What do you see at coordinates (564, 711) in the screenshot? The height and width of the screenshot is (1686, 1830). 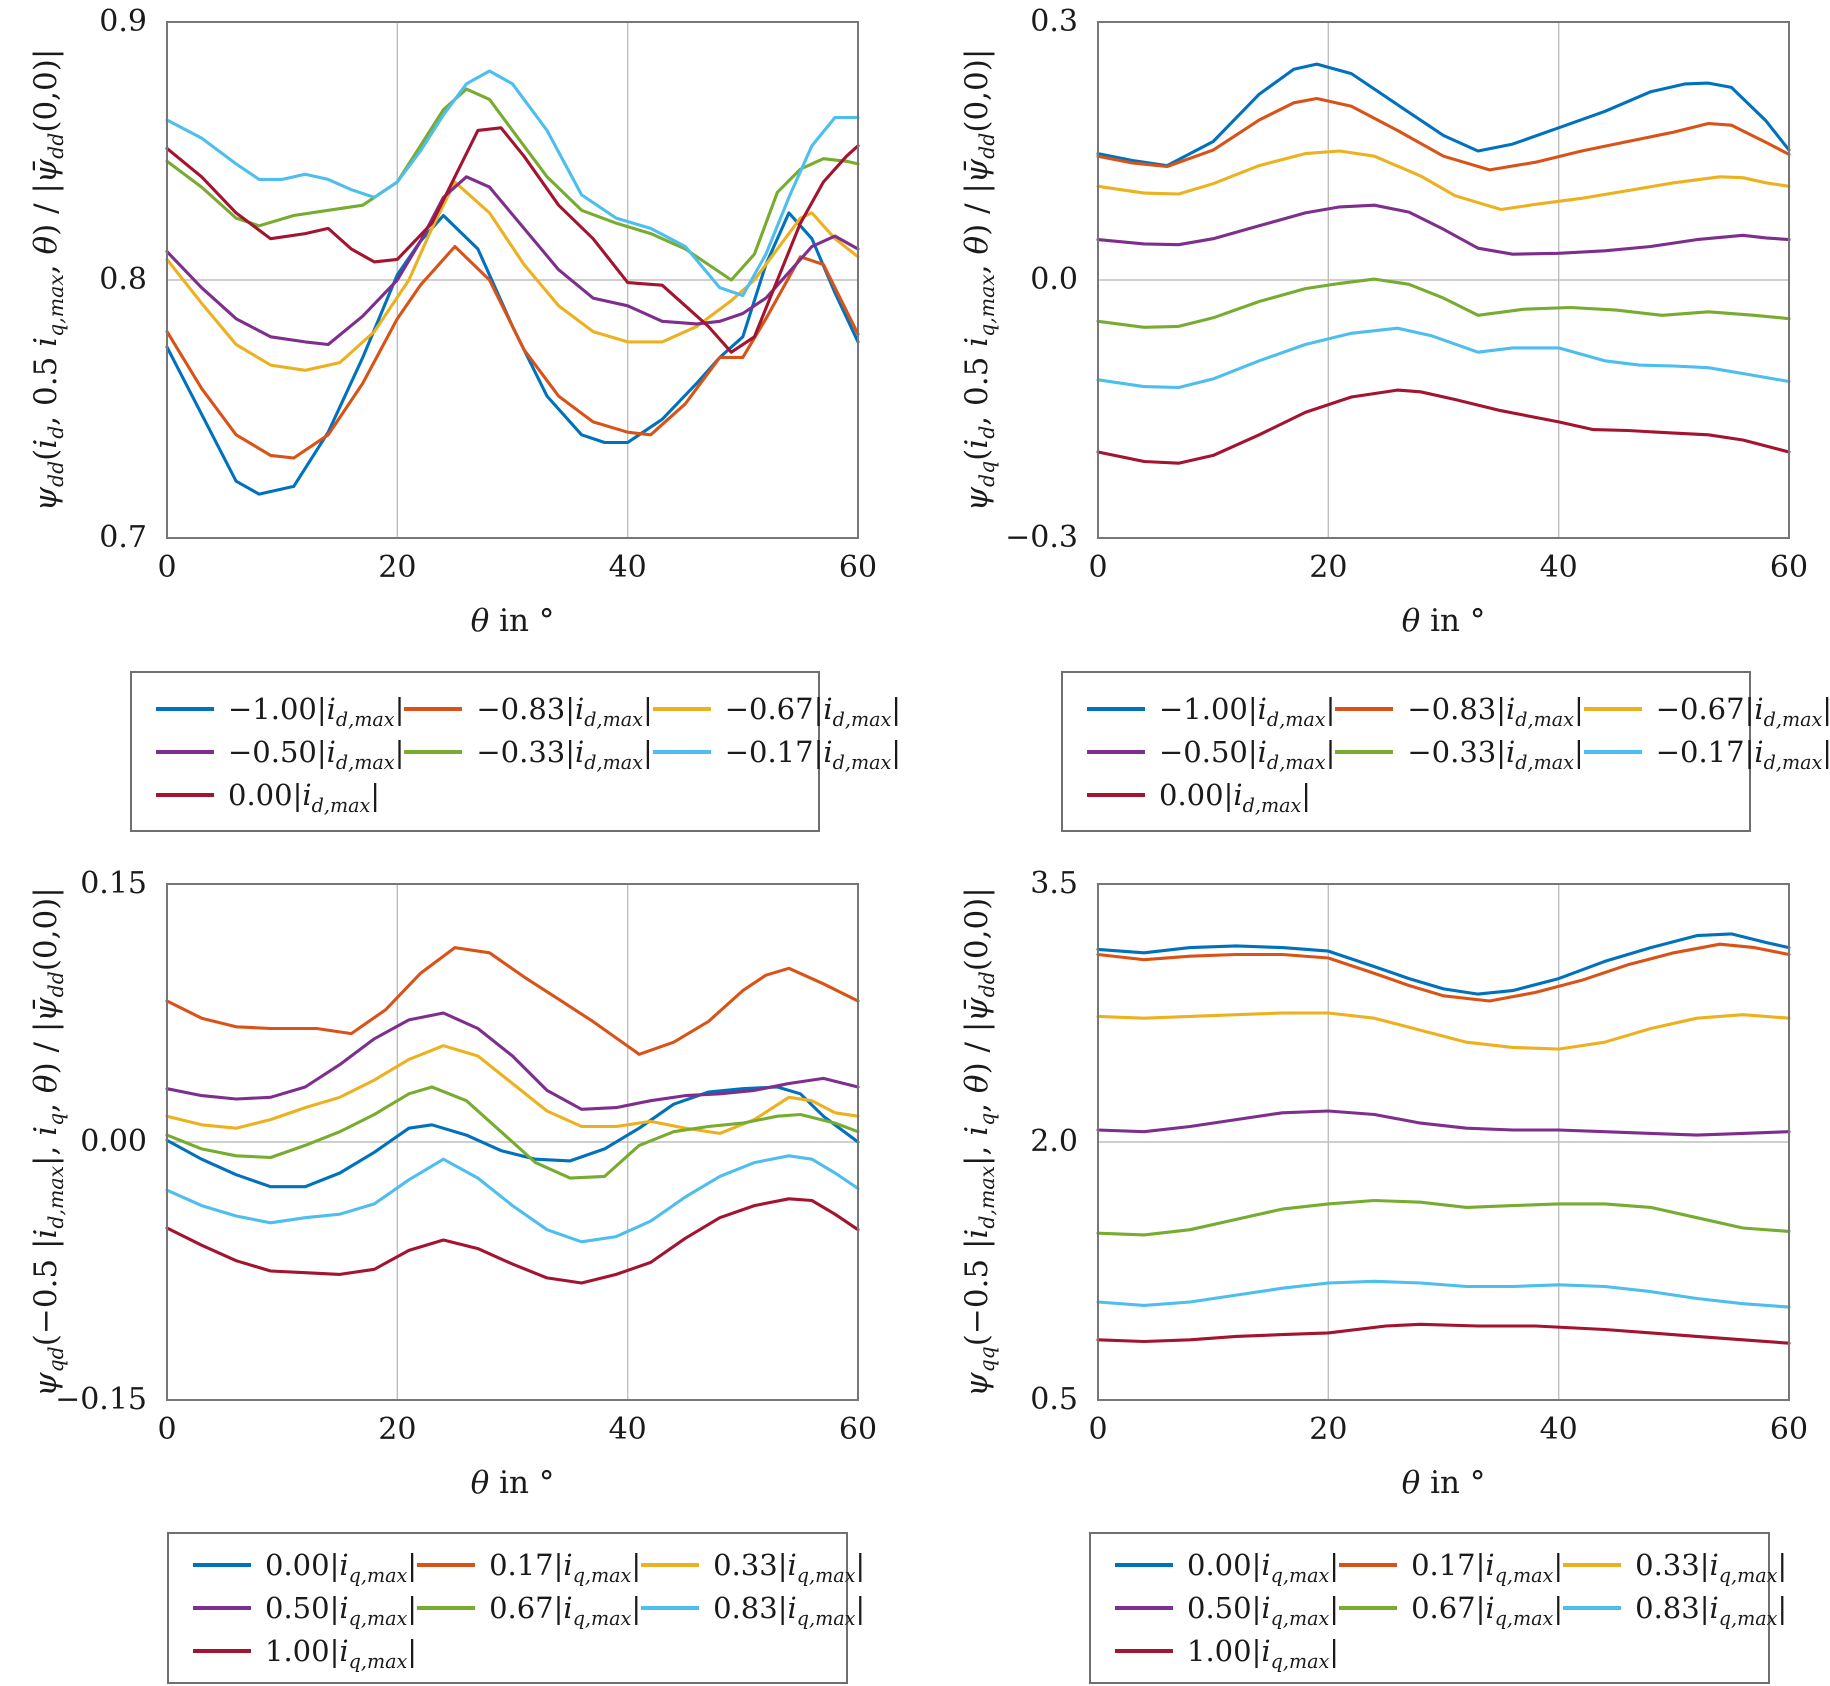 I see `legend-item-label: −0.83|id,max|` at bounding box center [564, 711].